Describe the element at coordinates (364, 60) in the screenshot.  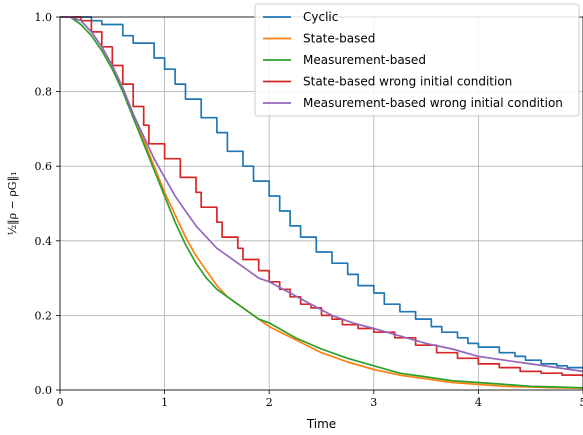
I see `legend-label: Measurement-based` at that location.